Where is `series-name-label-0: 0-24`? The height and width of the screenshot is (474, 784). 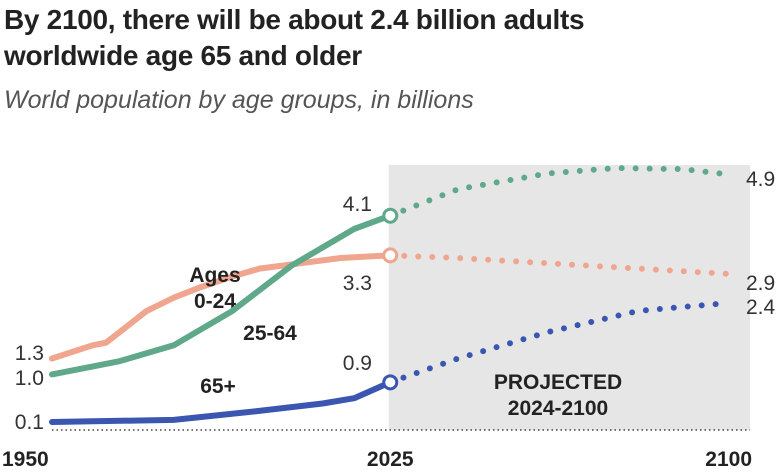
series-name-label-0: 0-24 is located at coordinates (215, 301).